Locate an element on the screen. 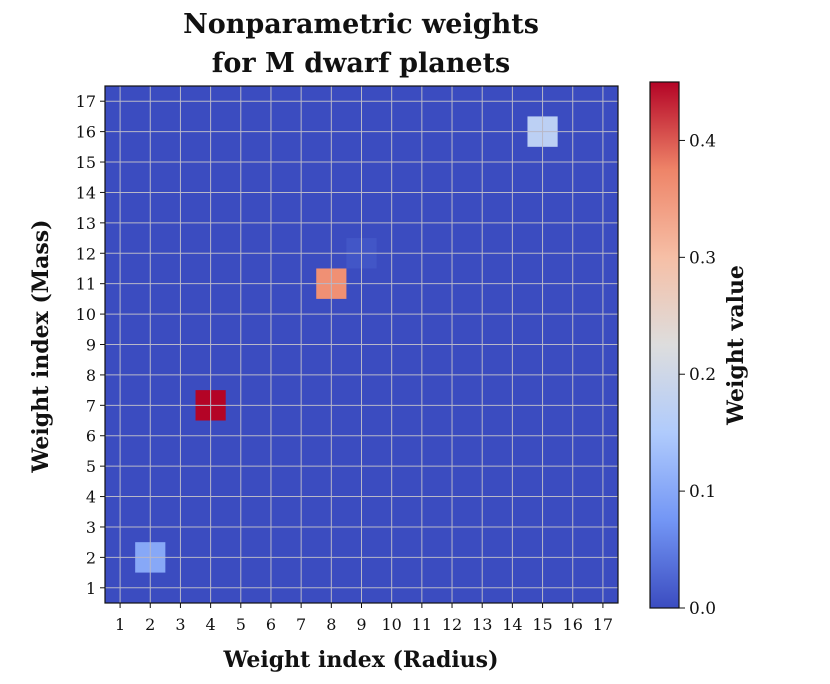 The height and width of the screenshot is (684, 830). colorbar-tick-label: 0.2 is located at coordinates (702, 375).